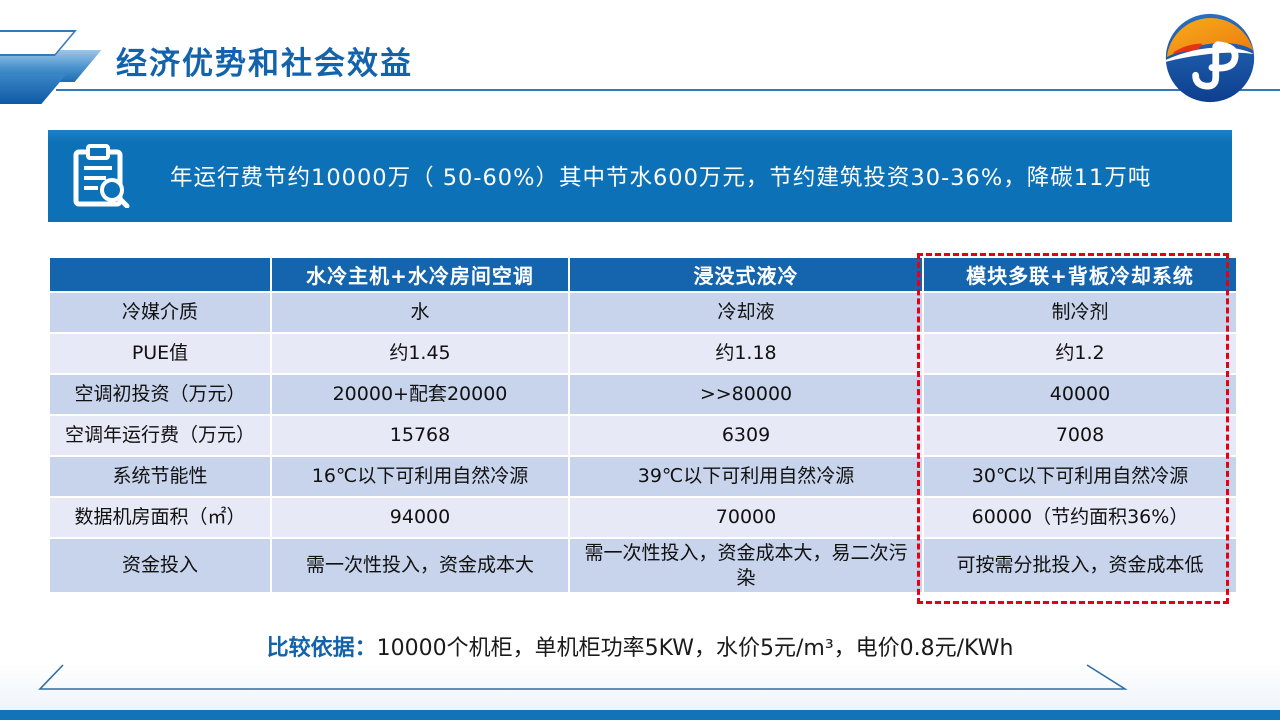 This screenshot has height=720, width=1280. I want to click on table-row-coolant-medium: 冷媒介质 水 冷却液 制冷剂, so click(643, 312).